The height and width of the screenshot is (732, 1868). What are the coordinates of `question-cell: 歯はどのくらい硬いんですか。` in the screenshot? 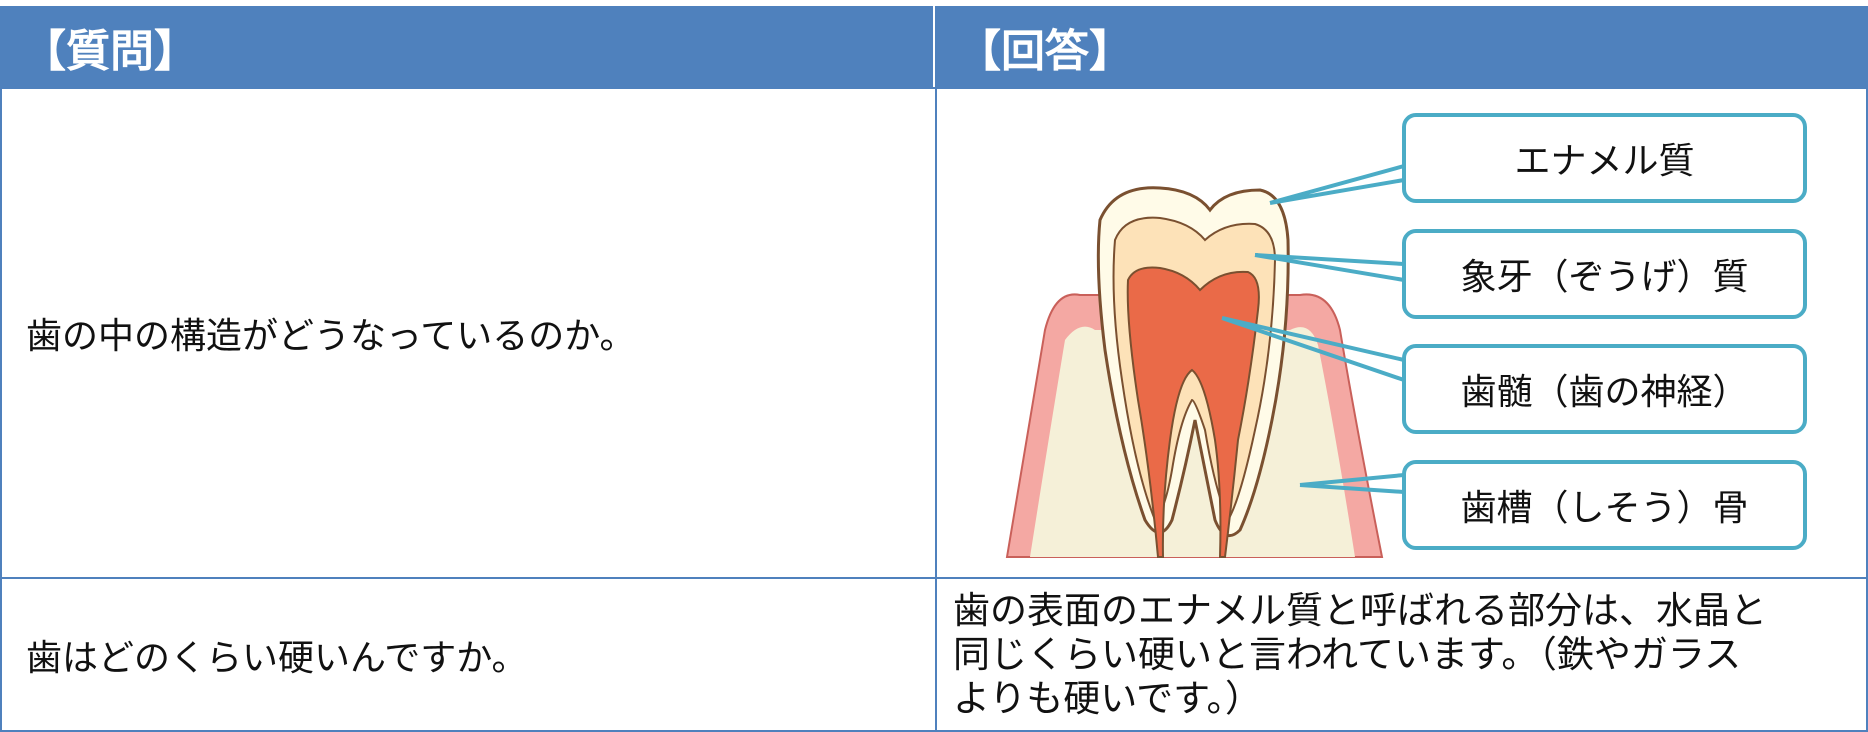 It's located at (468, 654).